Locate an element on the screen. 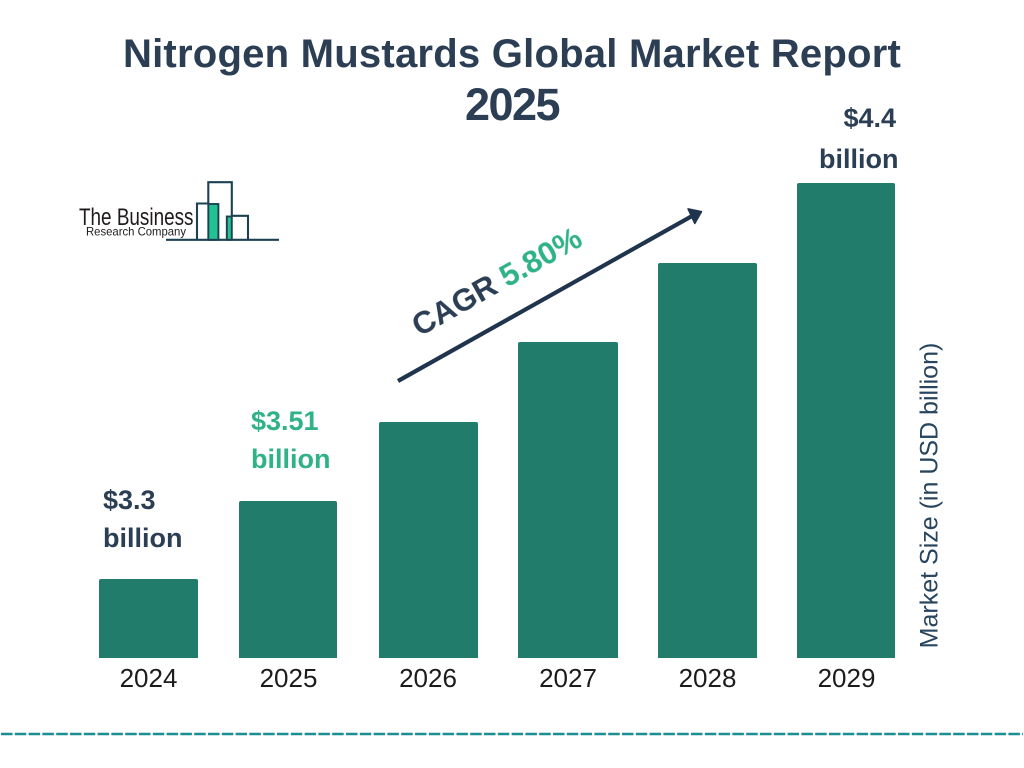  svg-text: The Business is located at coordinates (136, 217).